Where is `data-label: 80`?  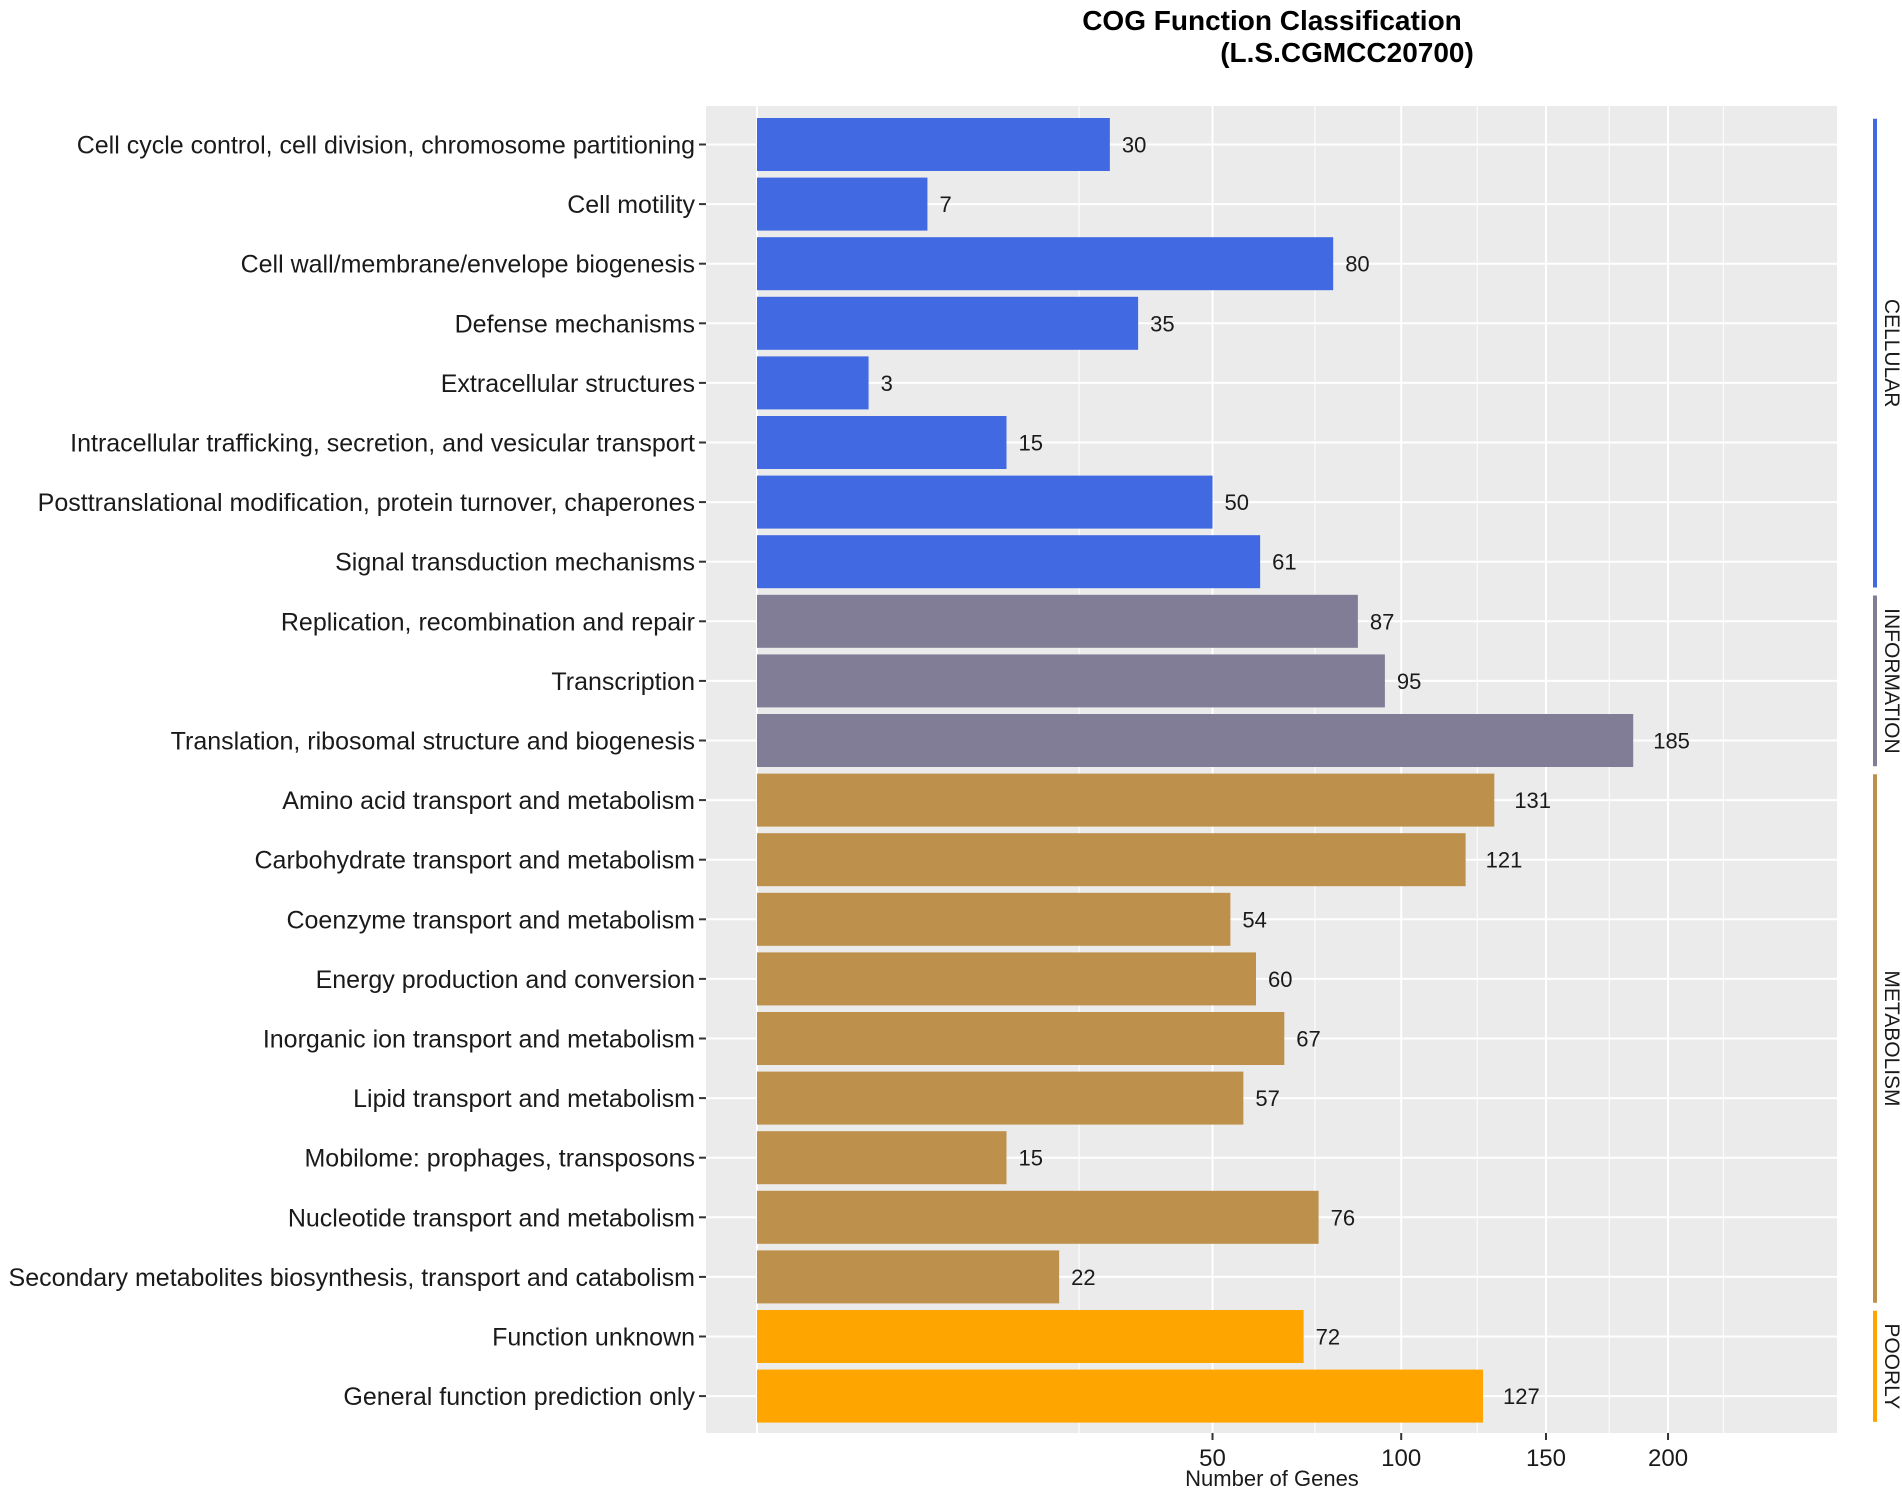
data-label: 80 is located at coordinates (1357, 264).